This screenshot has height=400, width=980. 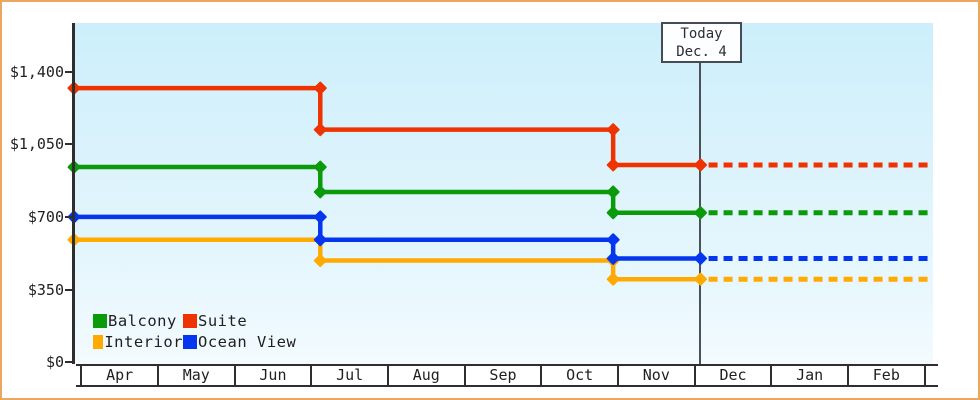 I want to click on month-cell-sep: Sep, so click(x=502, y=375).